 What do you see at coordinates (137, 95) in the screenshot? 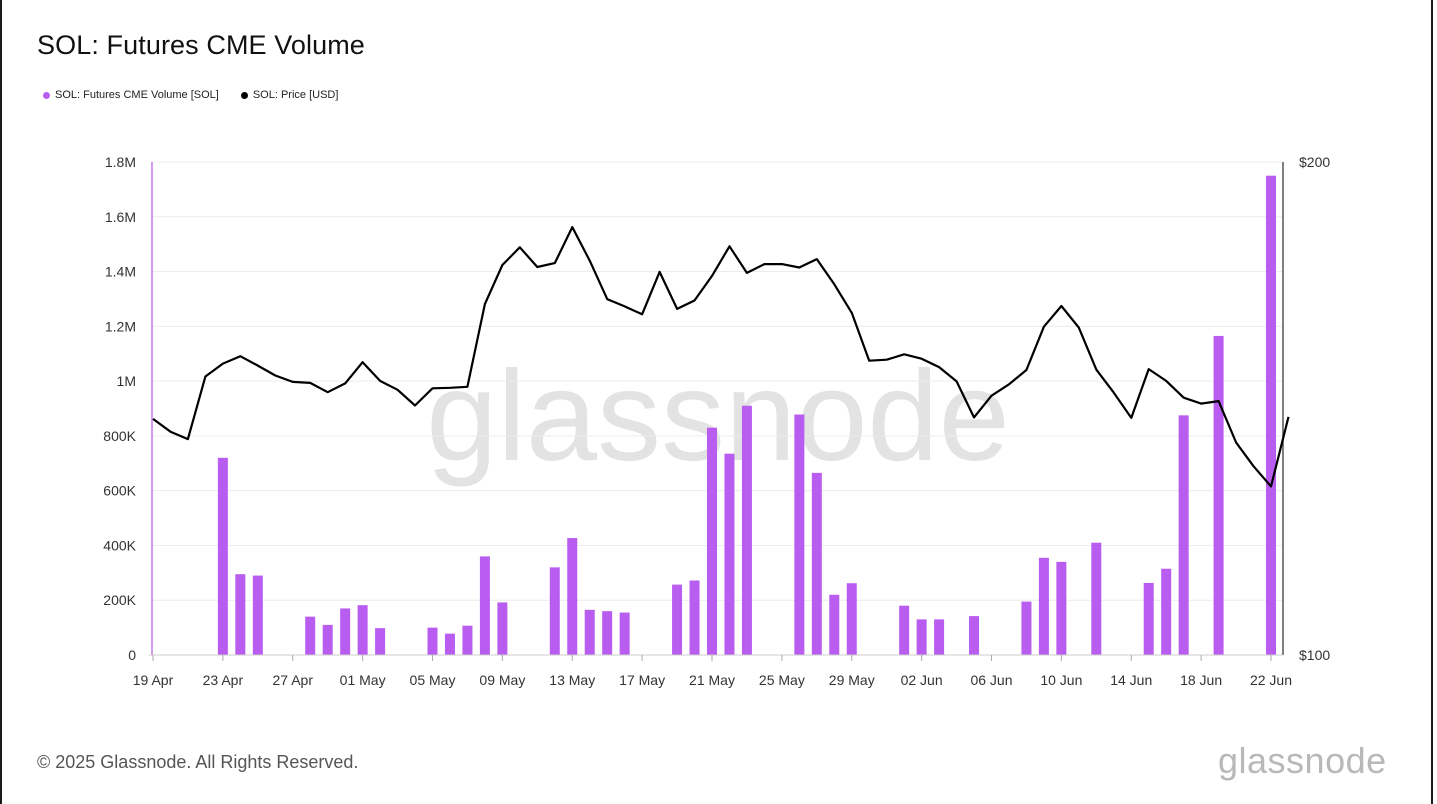
I see `legend-volume-label: SOL: Futures CME Volume [SOL]` at bounding box center [137, 95].